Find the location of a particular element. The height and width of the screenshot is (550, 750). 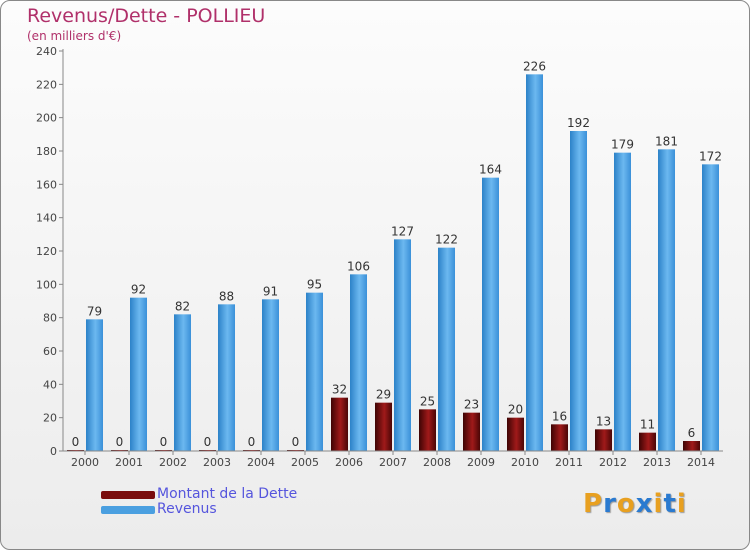

y-tick-label: 80 is located at coordinates (50, 318).